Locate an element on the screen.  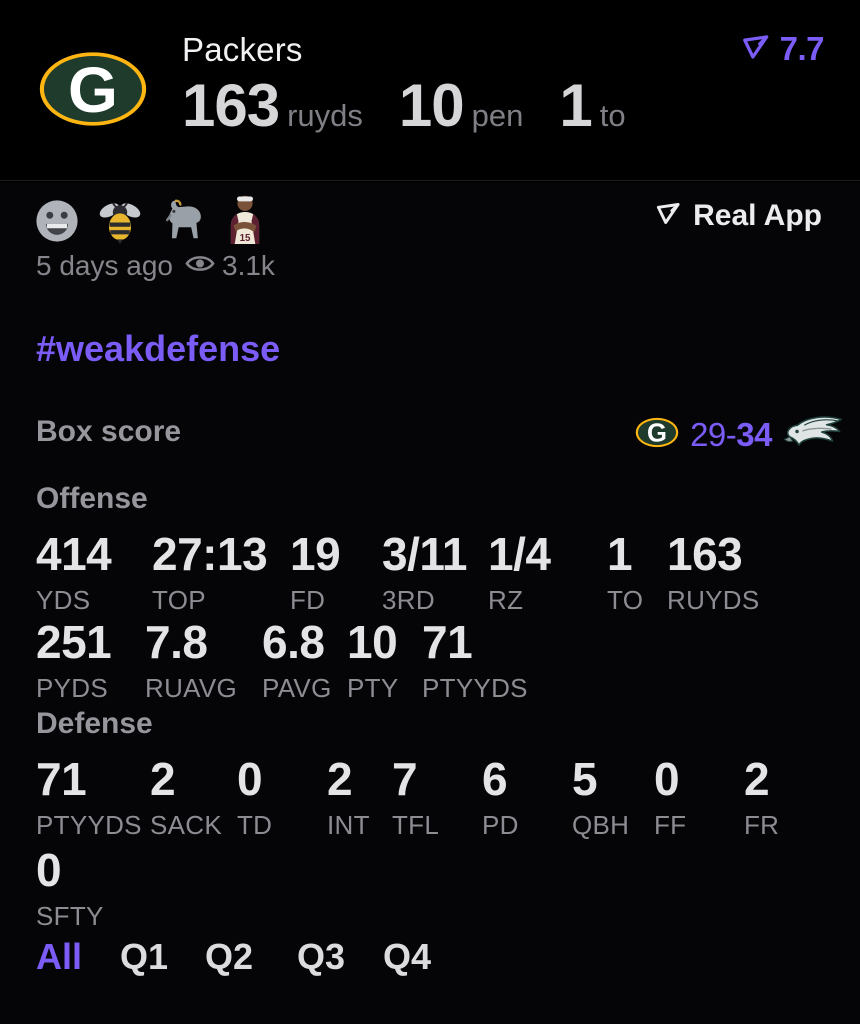
stat-value: 163 is located at coordinates (705, 554).